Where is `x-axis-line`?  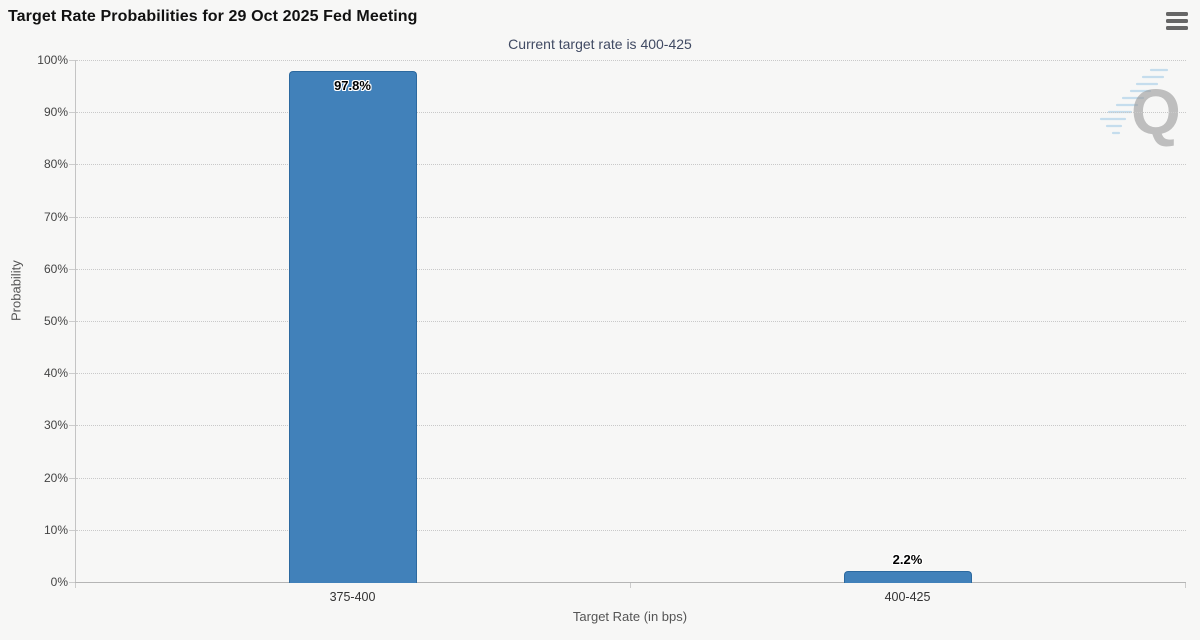 x-axis-line is located at coordinates (630, 582).